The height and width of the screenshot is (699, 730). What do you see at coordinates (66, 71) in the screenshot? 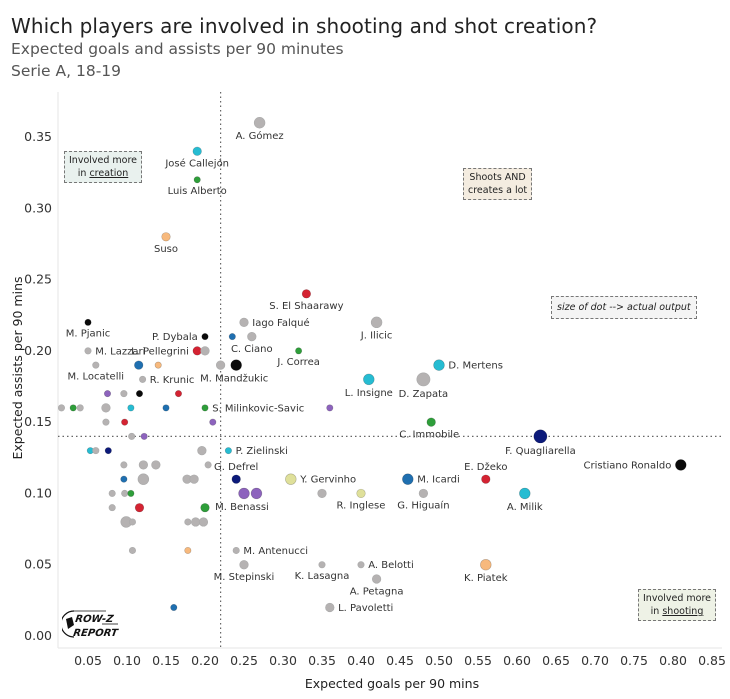
I see `chart-season: Serie A, 18-19` at bounding box center [66, 71].